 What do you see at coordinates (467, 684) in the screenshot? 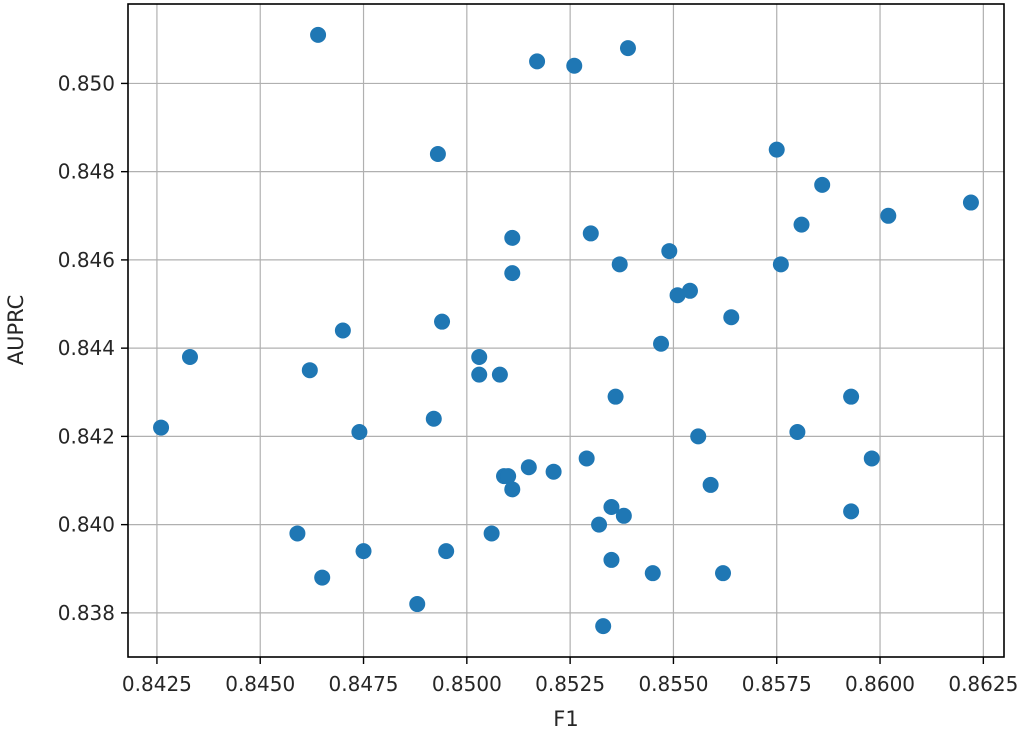
I see `x-tick-label: 0.8500` at bounding box center [467, 684].